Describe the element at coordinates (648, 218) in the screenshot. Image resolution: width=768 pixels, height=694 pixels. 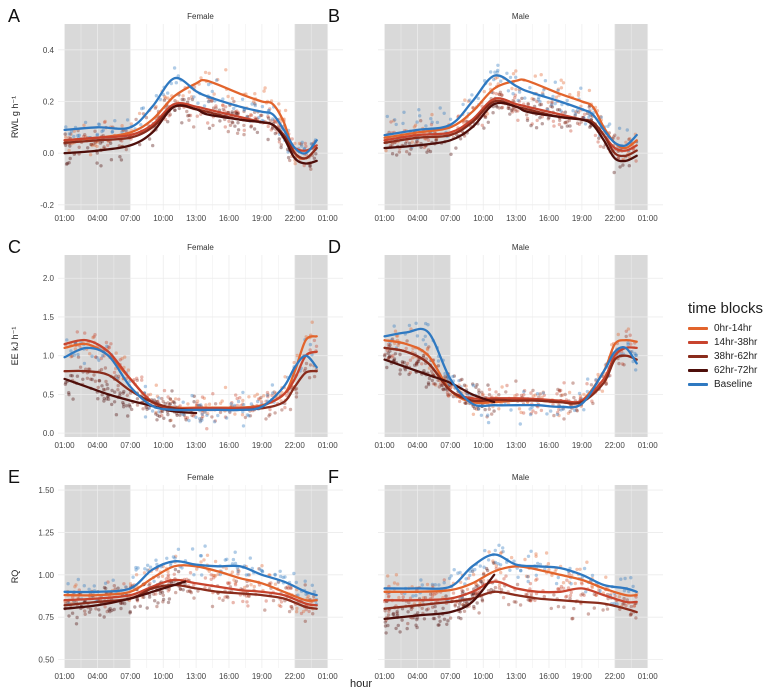
I see `x-tick-label: 01:00` at that location.